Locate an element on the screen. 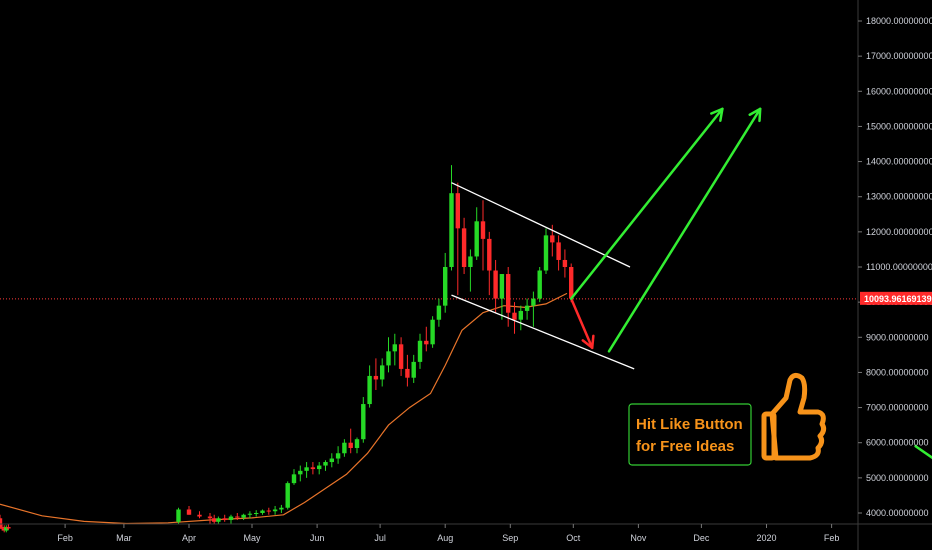 This screenshot has height=550, width=932. current-price-tag: 10093.96169139 is located at coordinates (896, 298).